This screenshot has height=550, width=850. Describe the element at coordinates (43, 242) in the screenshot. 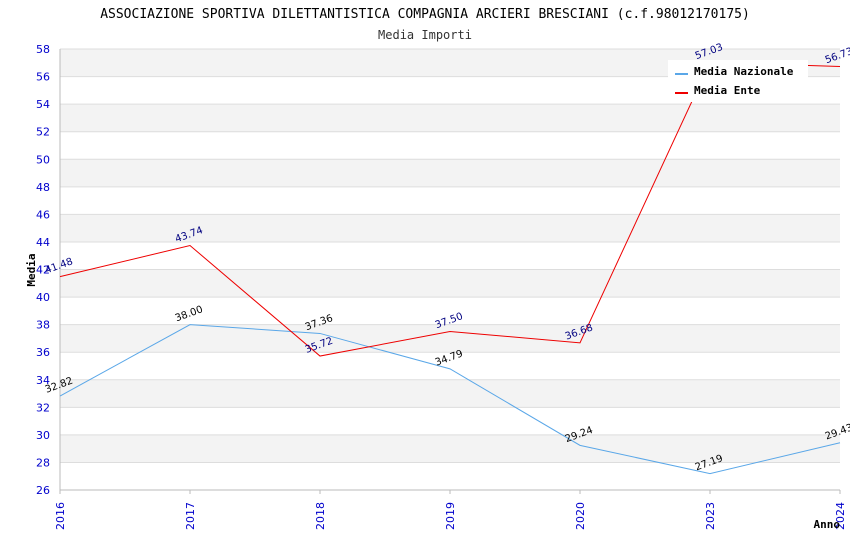

I see `y-tick-label: 44` at that location.